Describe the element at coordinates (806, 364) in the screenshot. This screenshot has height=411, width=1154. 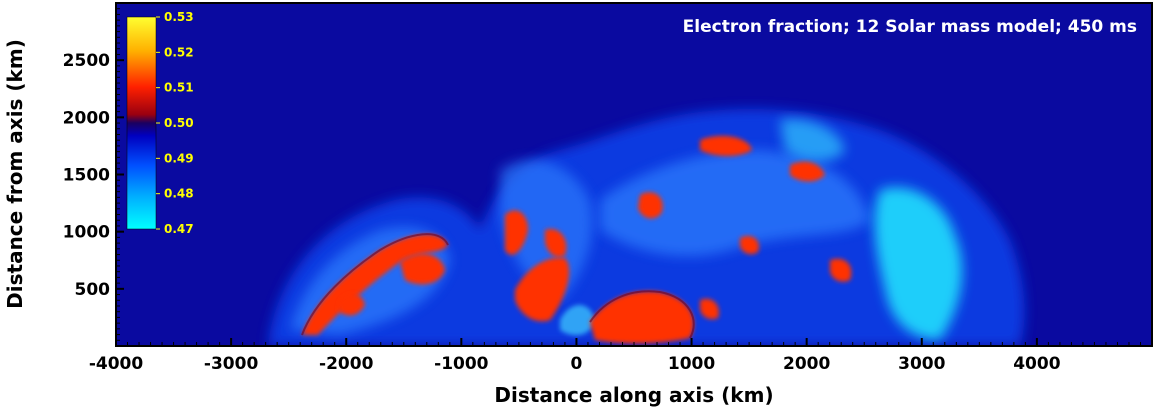
I see `x-tick-label: 2000` at that location.